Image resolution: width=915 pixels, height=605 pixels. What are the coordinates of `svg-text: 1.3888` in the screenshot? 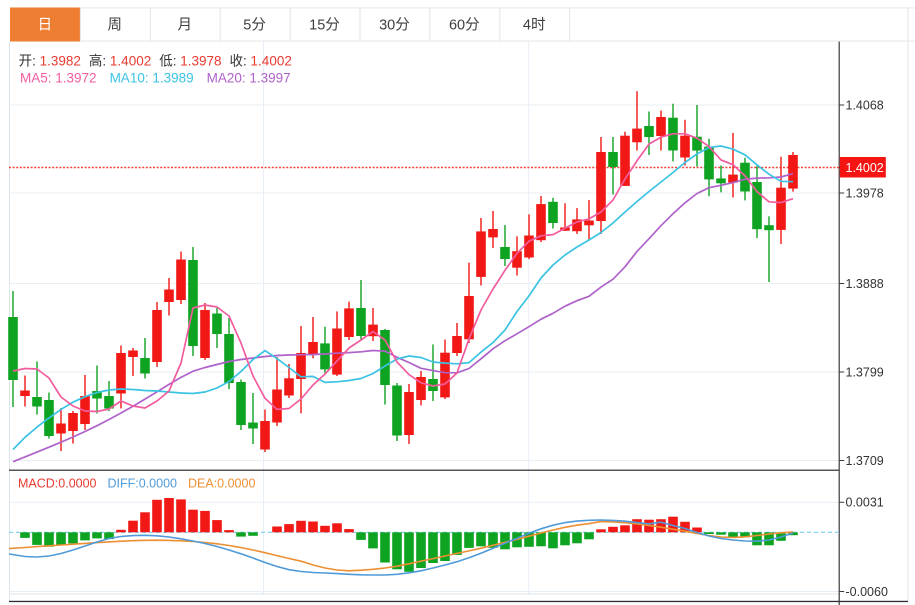 It's located at (865, 284).